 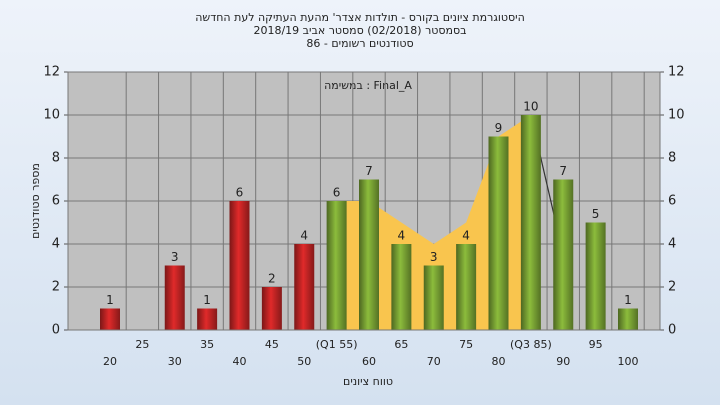 What do you see at coordinates (530, 107) in the screenshot?
I see `value-label: 10` at bounding box center [530, 107].